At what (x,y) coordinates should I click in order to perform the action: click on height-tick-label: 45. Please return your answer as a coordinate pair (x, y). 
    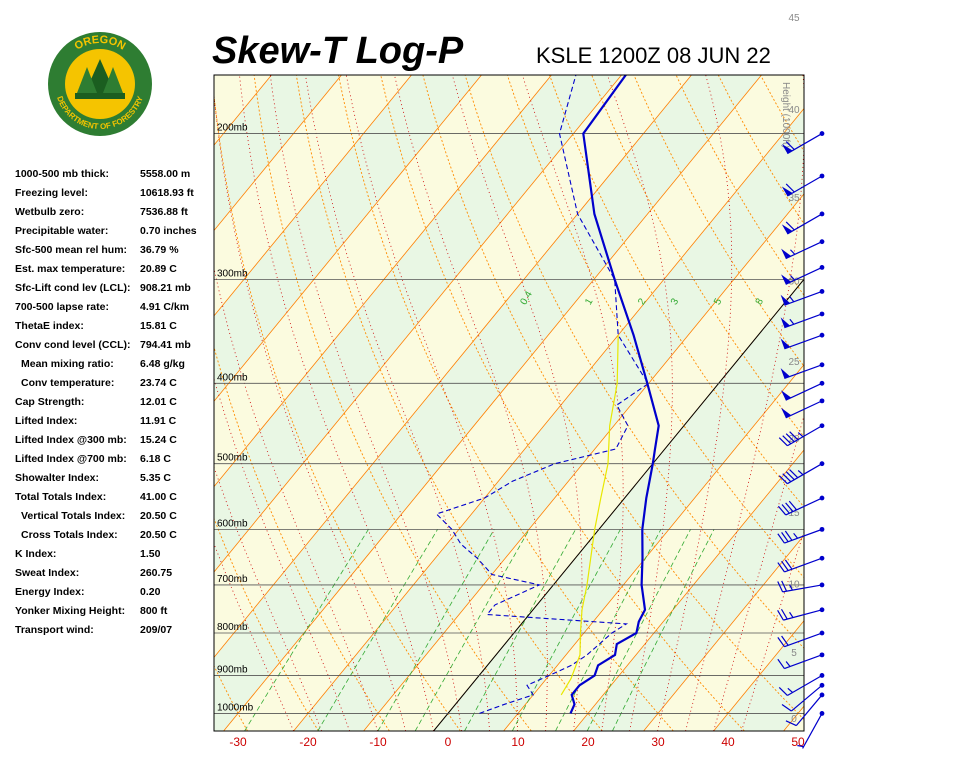
    Looking at the image, I should click on (794, 18).